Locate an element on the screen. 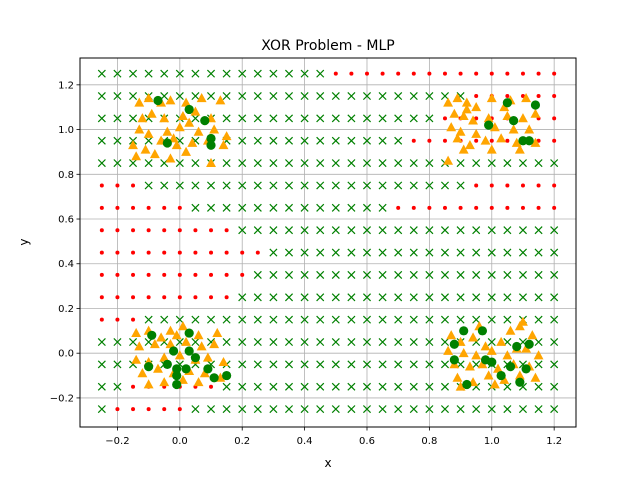  y-tick-label: 0.0 is located at coordinates (66, 354).